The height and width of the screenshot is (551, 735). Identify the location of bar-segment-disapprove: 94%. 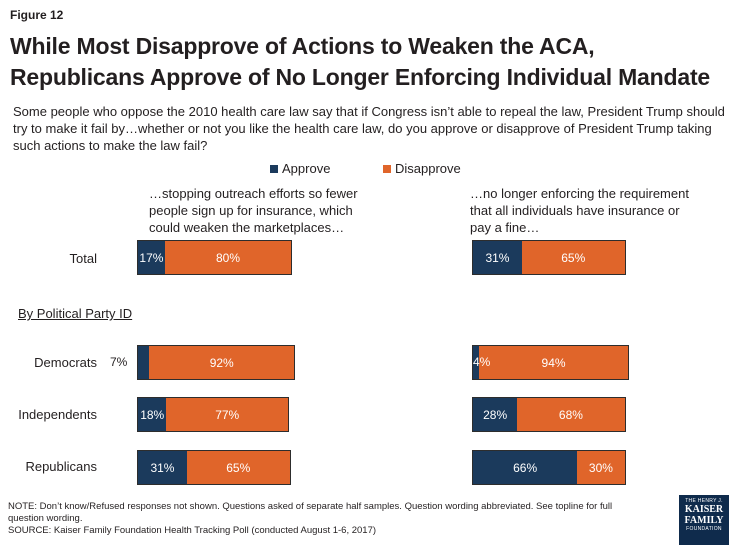
(553, 362).